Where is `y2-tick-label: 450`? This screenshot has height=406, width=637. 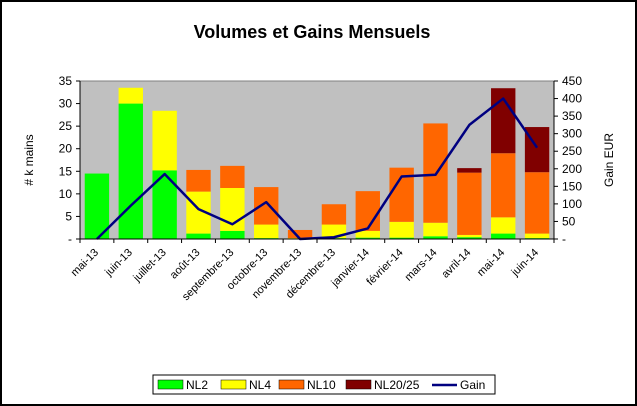
y2-tick-label: 450 is located at coordinates (572, 81).